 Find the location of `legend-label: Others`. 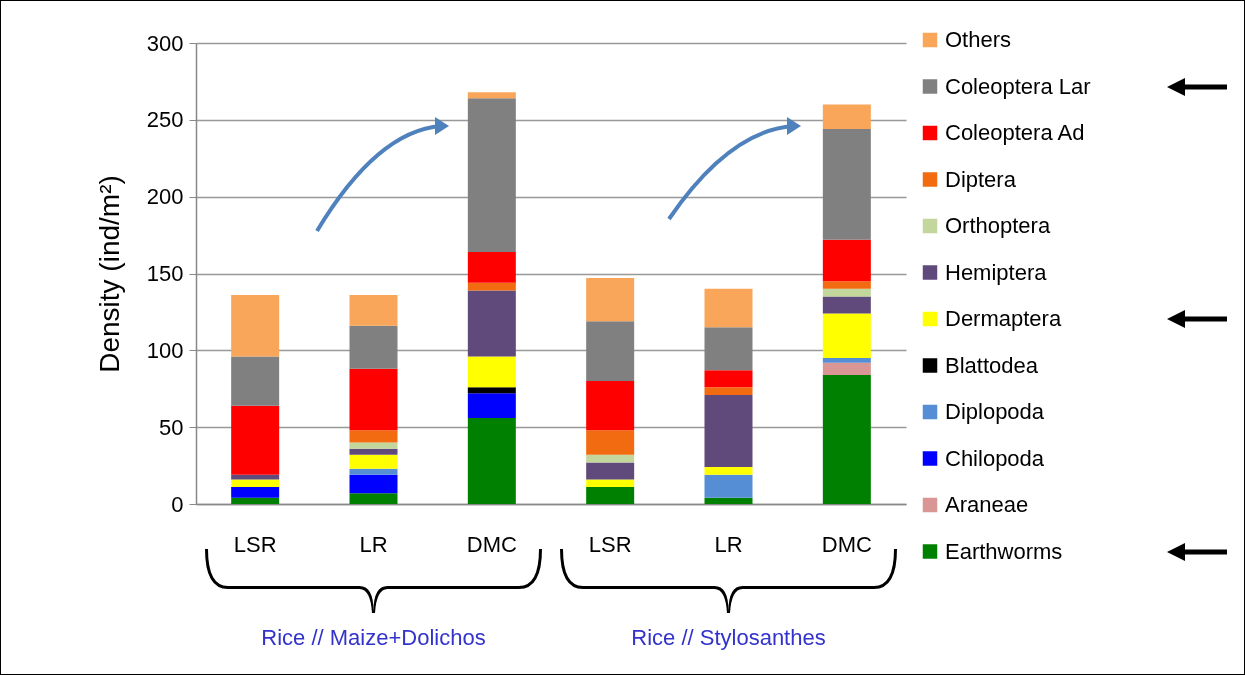

legend-label: Others is located at coordinates (978, 39).